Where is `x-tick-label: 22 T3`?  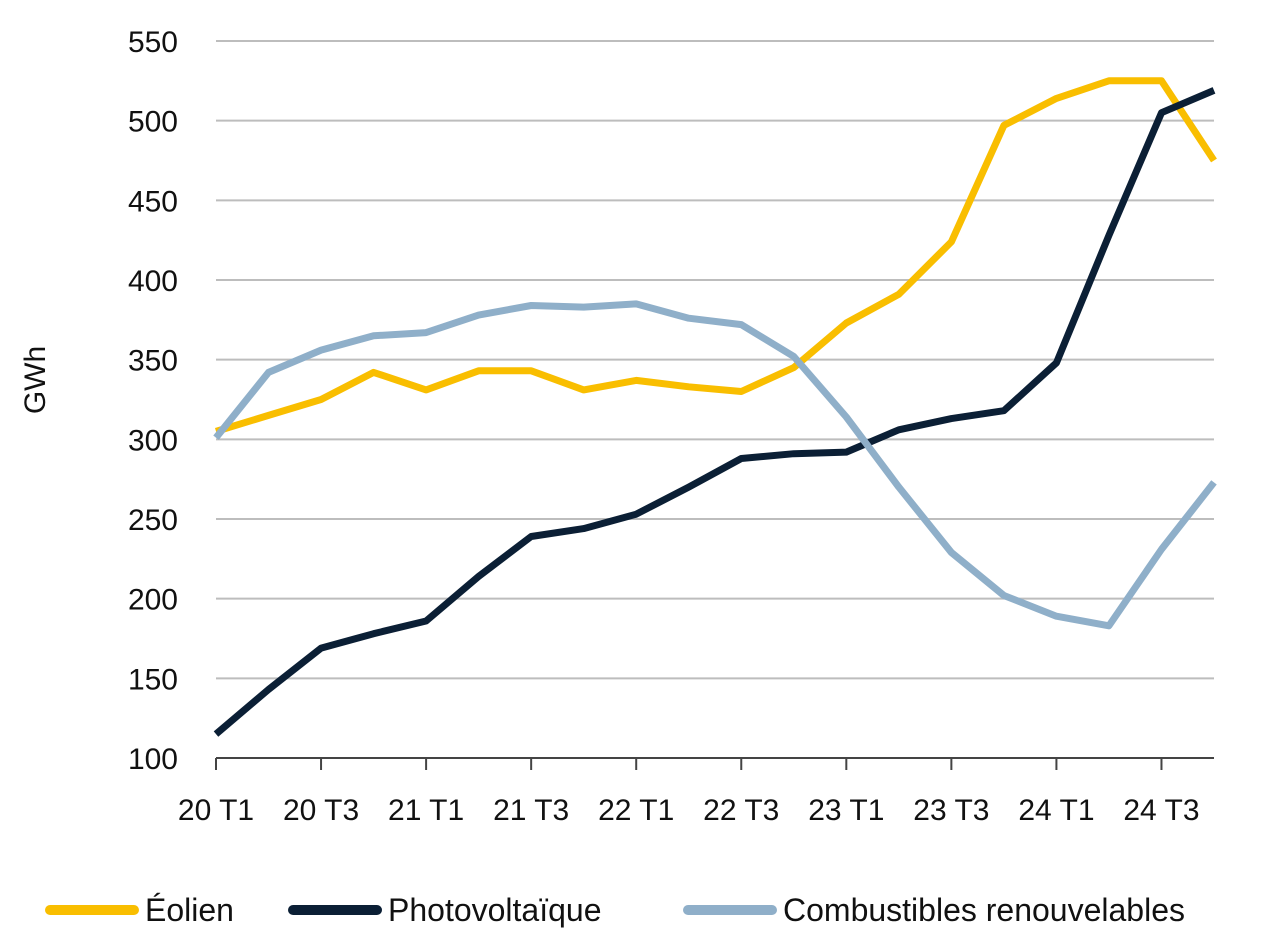 x-tick-label: 22 T3 is located at coordinates (741, 810).